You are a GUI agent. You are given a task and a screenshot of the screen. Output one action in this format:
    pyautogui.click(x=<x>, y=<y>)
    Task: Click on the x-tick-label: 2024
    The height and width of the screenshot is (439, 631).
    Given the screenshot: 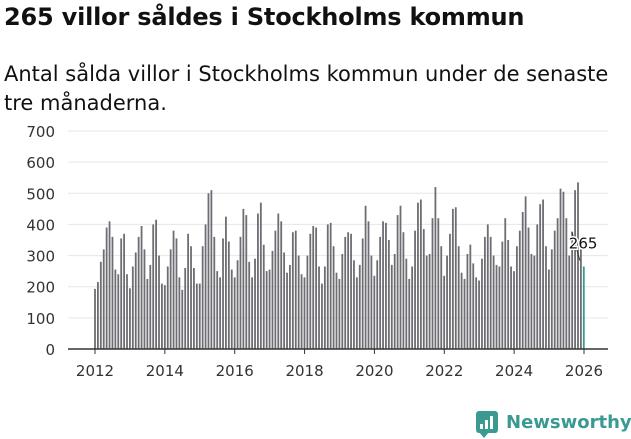 What is the action you would take?
    pyautogui.click(x=514, y=371)
    